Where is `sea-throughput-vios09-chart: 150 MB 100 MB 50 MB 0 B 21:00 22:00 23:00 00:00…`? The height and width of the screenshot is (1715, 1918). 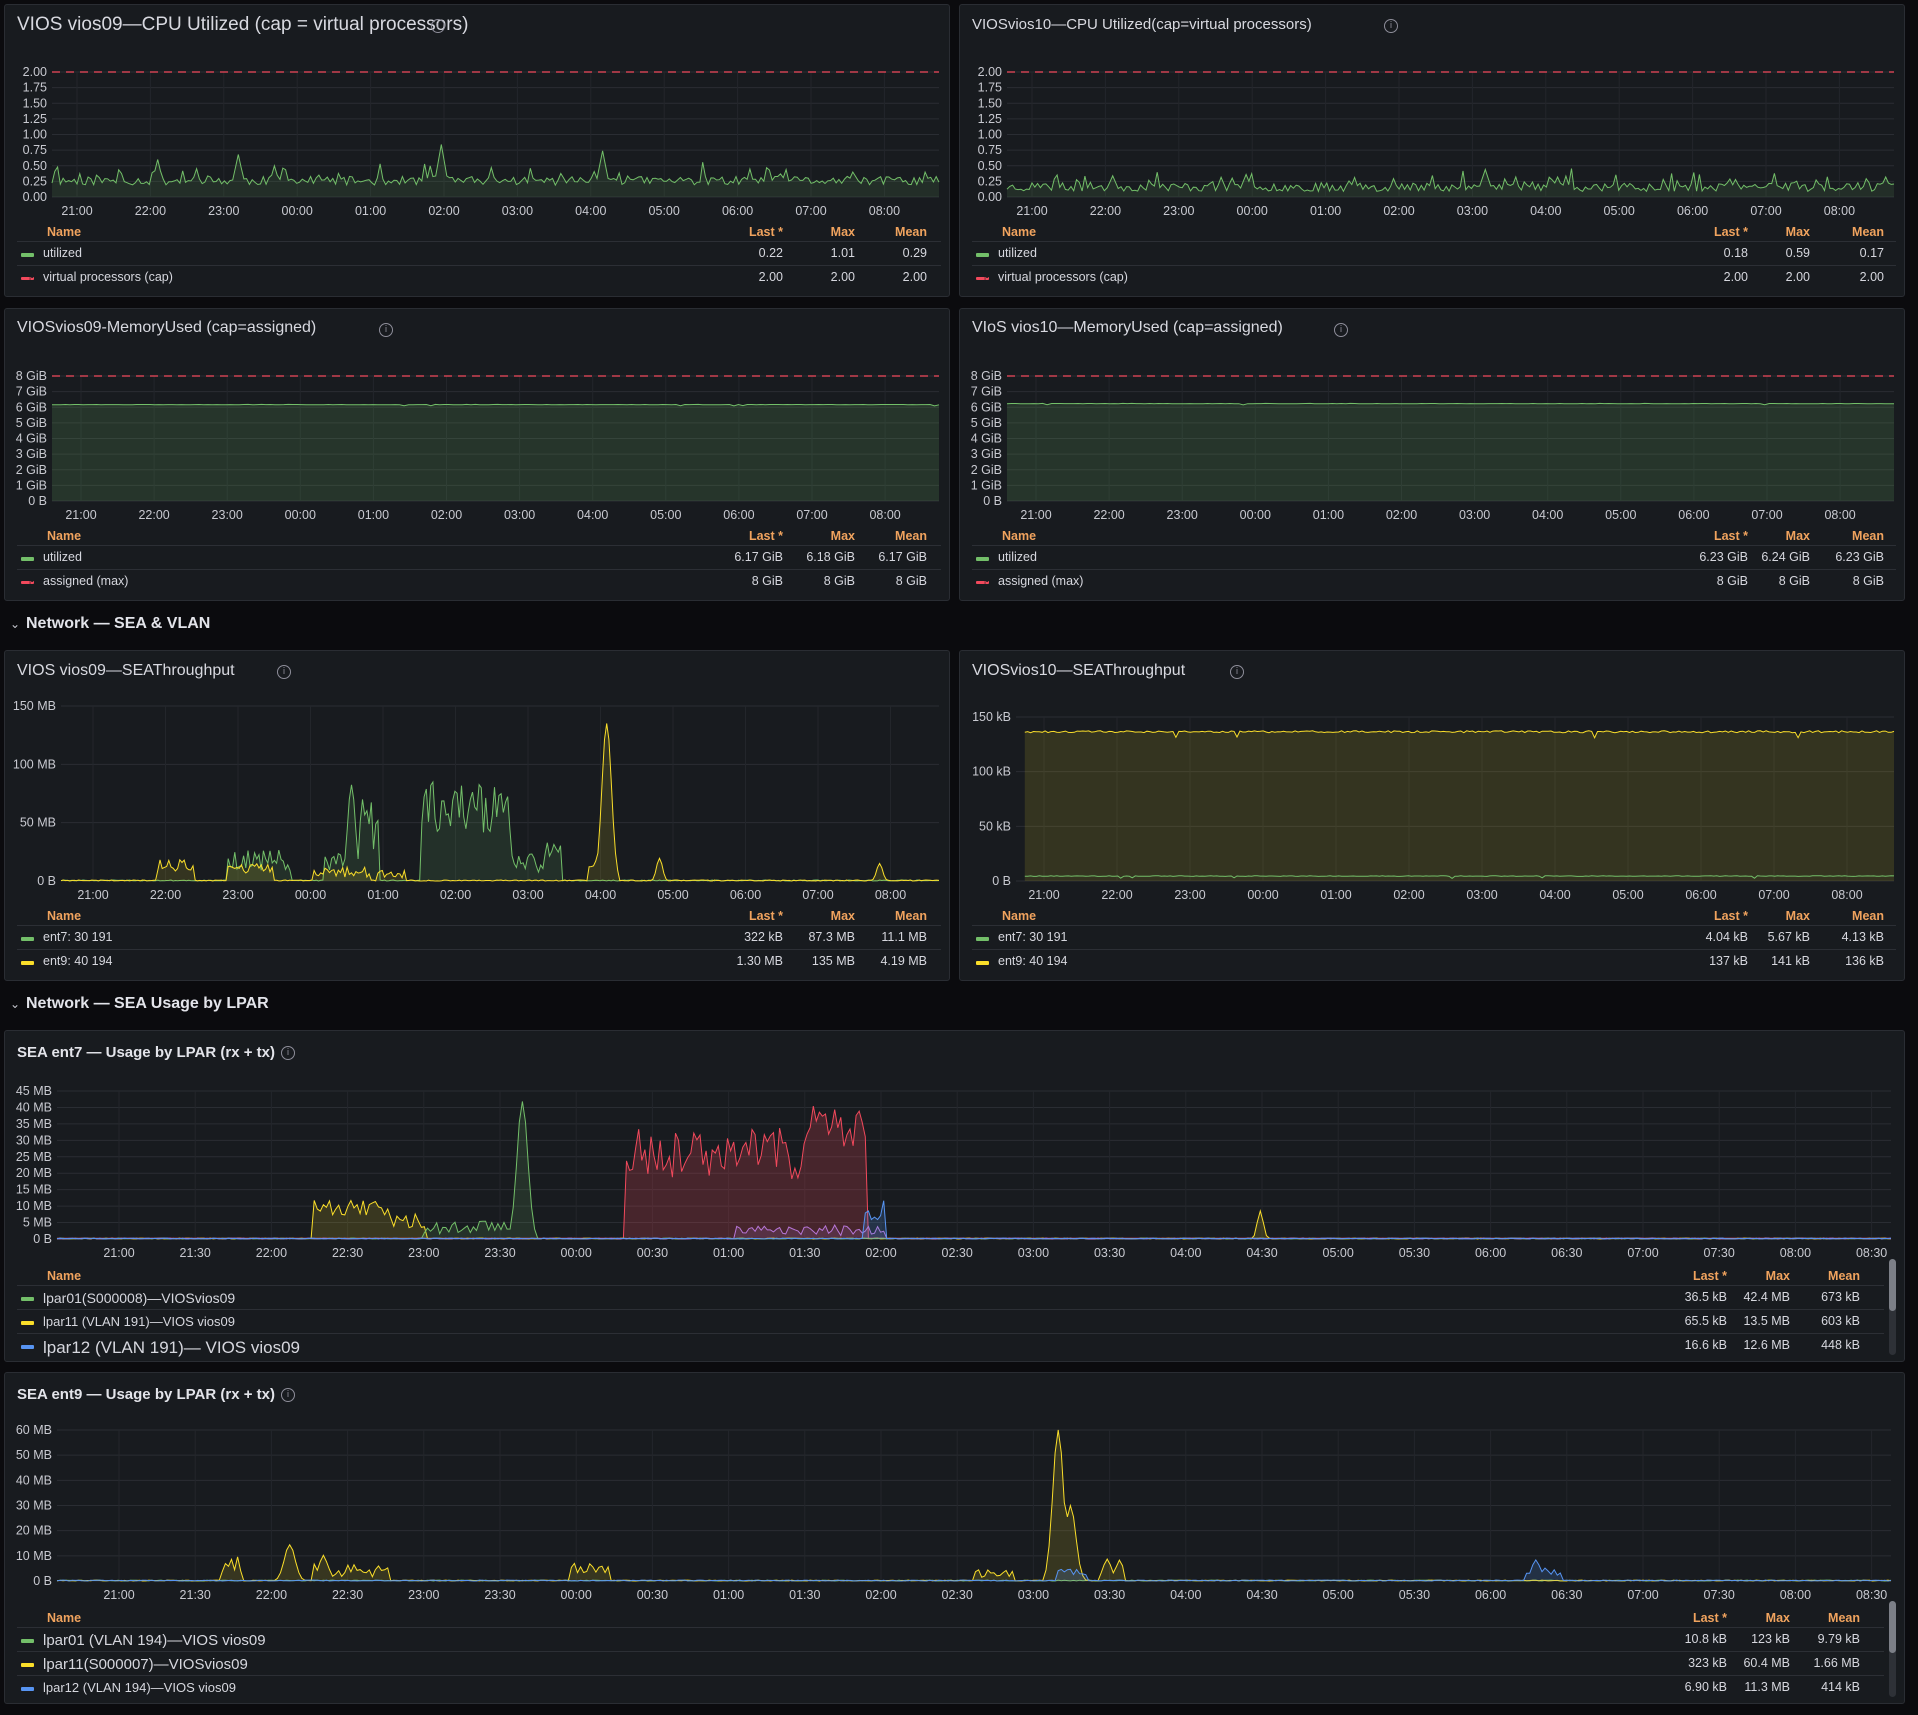 sea-throughput-vios09-chart: 150 MB 100 MB 50 MB 0 B 21:00 22:00 23:00 00:00… is located at coordinates (477, 780).